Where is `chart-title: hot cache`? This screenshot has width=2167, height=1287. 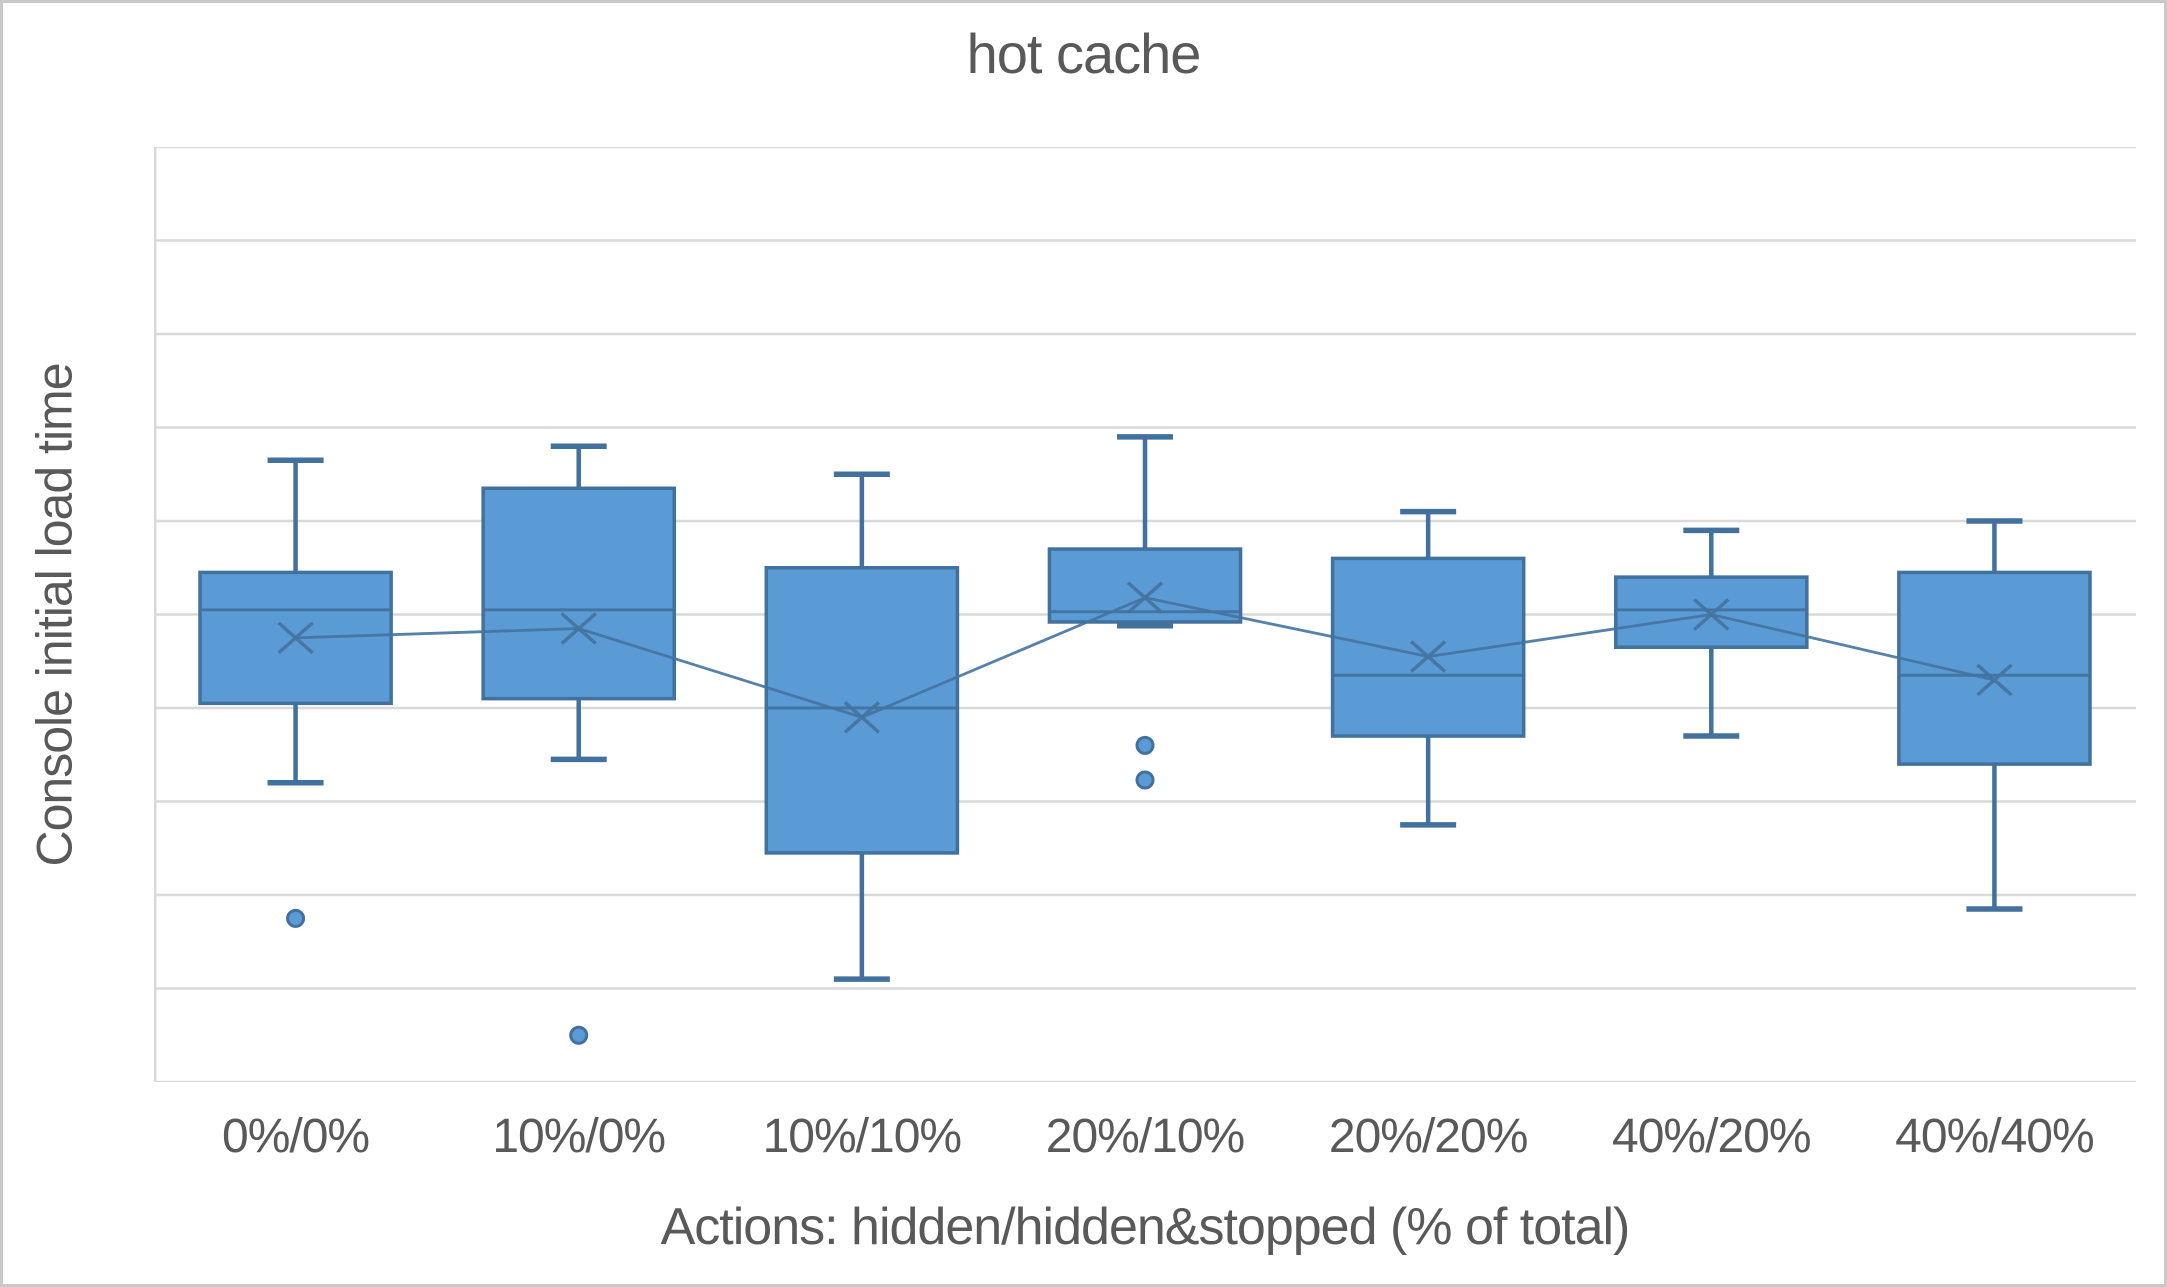 chart-title: hot cache is located at coordinates (1084, 53).